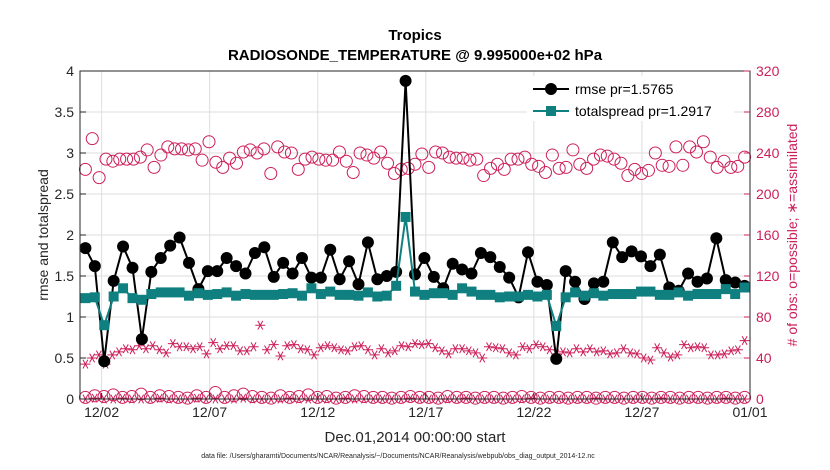  I want to click on x-tick-label: 12/12, so click(317, 412).